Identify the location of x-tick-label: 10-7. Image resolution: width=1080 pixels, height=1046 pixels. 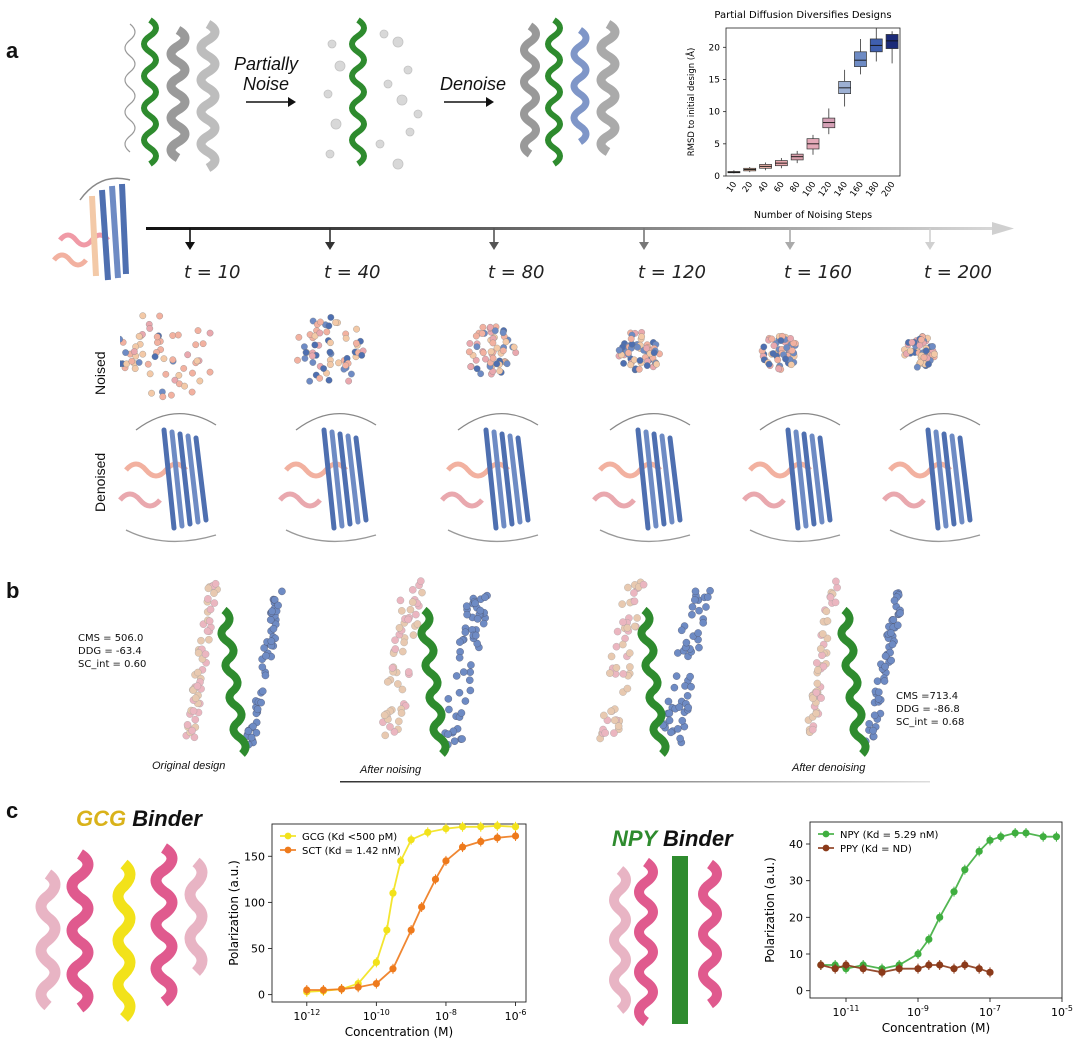
(990, 1011).